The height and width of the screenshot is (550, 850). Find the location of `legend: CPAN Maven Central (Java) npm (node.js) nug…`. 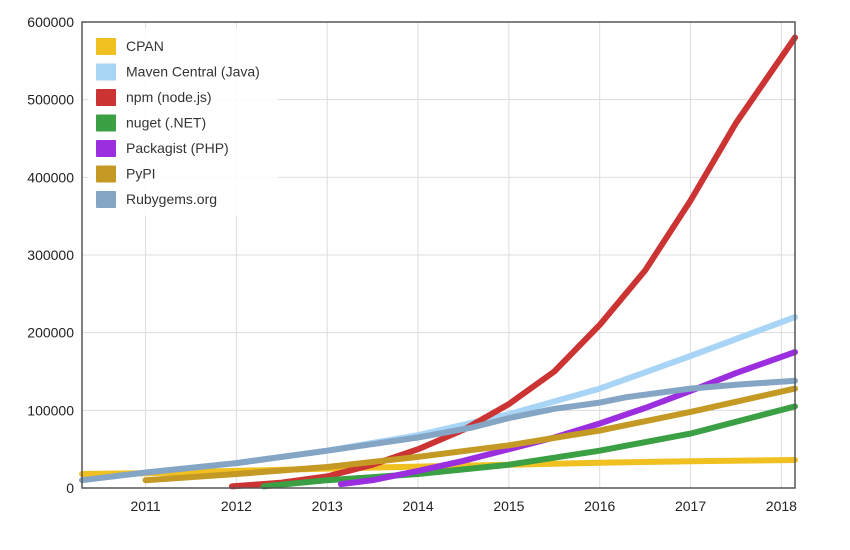

legend: CPAN Maven Central (Java) npm (node.js) nug… is located at coordinates (183, 122).